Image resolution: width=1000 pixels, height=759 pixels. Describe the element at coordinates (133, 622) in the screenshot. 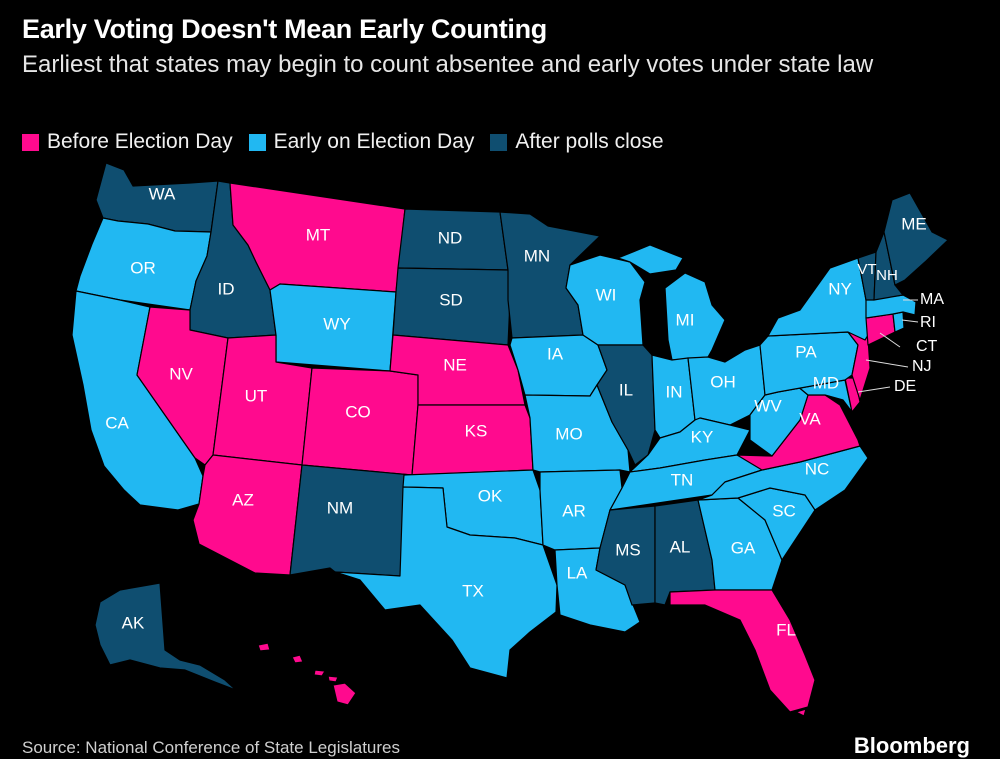

I see `state-label-ak: AK` at that location.